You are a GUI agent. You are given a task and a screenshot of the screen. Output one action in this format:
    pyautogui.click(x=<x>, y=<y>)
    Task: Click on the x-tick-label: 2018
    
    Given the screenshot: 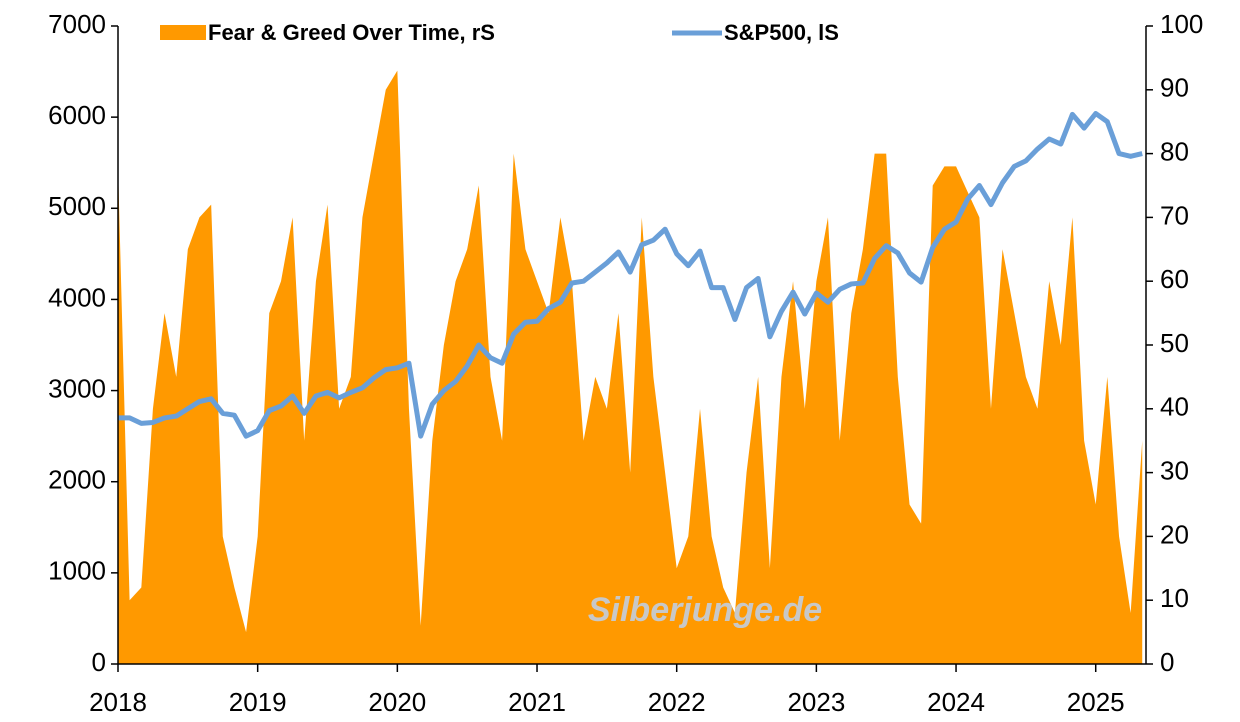 What is the action you would take?
    pyautogui.click(x=118, y=702)
    